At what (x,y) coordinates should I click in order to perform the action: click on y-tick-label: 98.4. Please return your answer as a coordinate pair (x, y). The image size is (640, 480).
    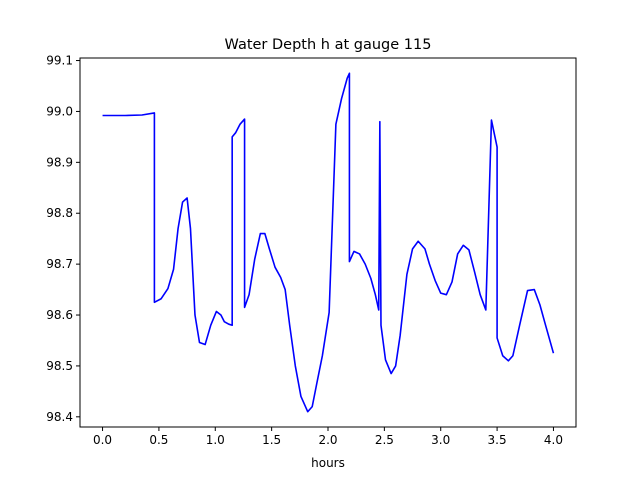
    Looking at the image, I should click on (59, 417).